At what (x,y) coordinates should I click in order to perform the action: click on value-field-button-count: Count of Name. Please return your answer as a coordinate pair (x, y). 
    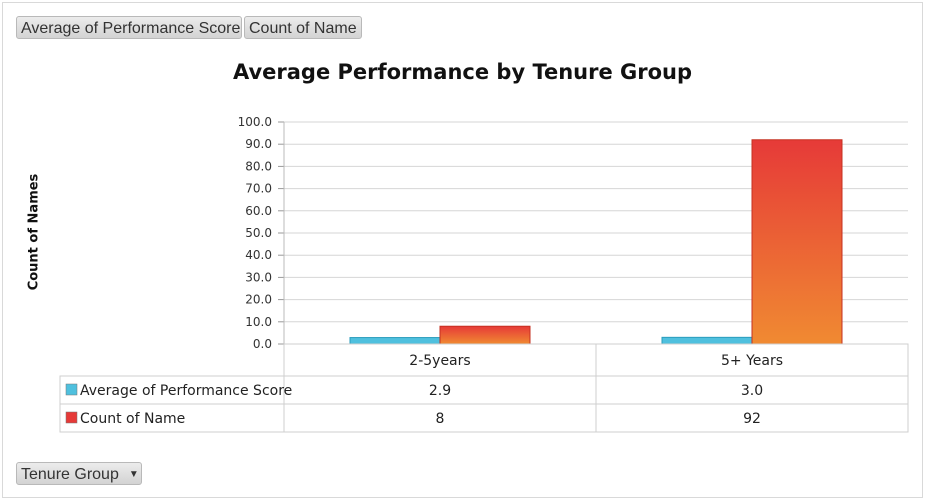
    Looking at the image, I should click on (303, 27).